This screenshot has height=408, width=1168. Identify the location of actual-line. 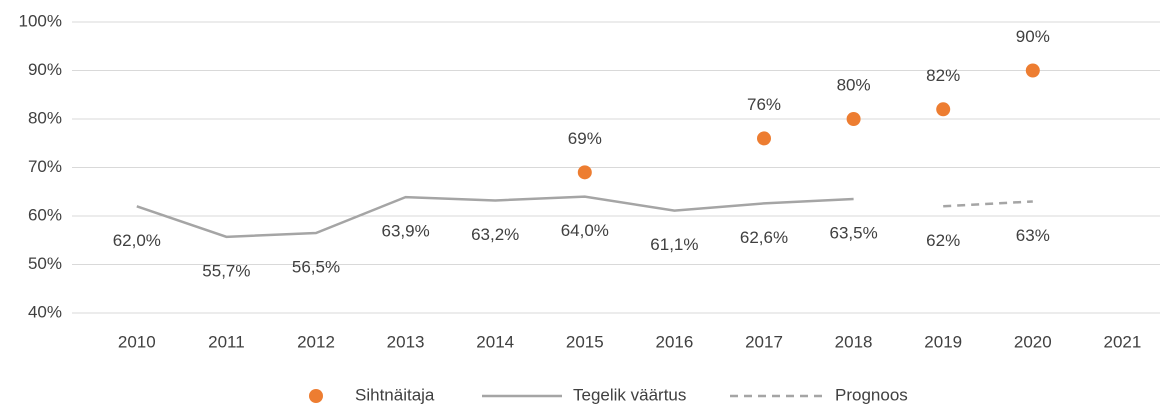
(495, 217).